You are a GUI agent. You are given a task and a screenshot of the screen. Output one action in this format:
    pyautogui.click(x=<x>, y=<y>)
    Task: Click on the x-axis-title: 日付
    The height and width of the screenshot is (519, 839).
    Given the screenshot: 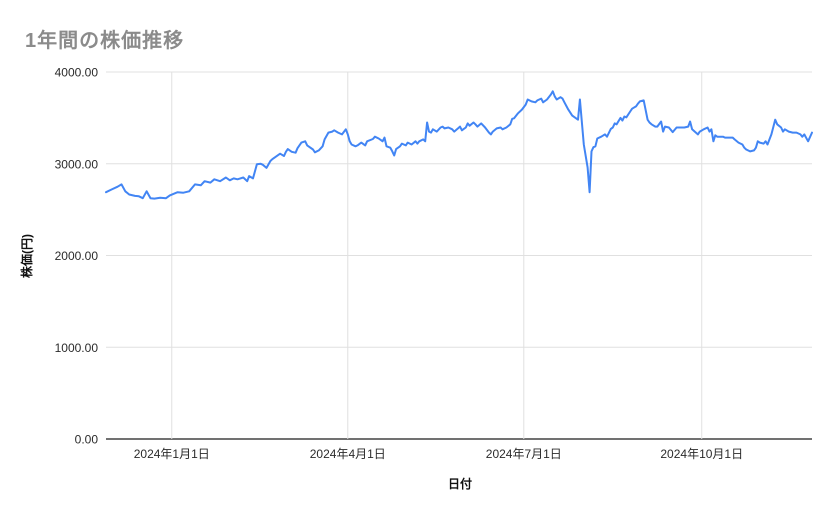 What is the action you would take?
    pyautogui.click(x=460, y=483)
    